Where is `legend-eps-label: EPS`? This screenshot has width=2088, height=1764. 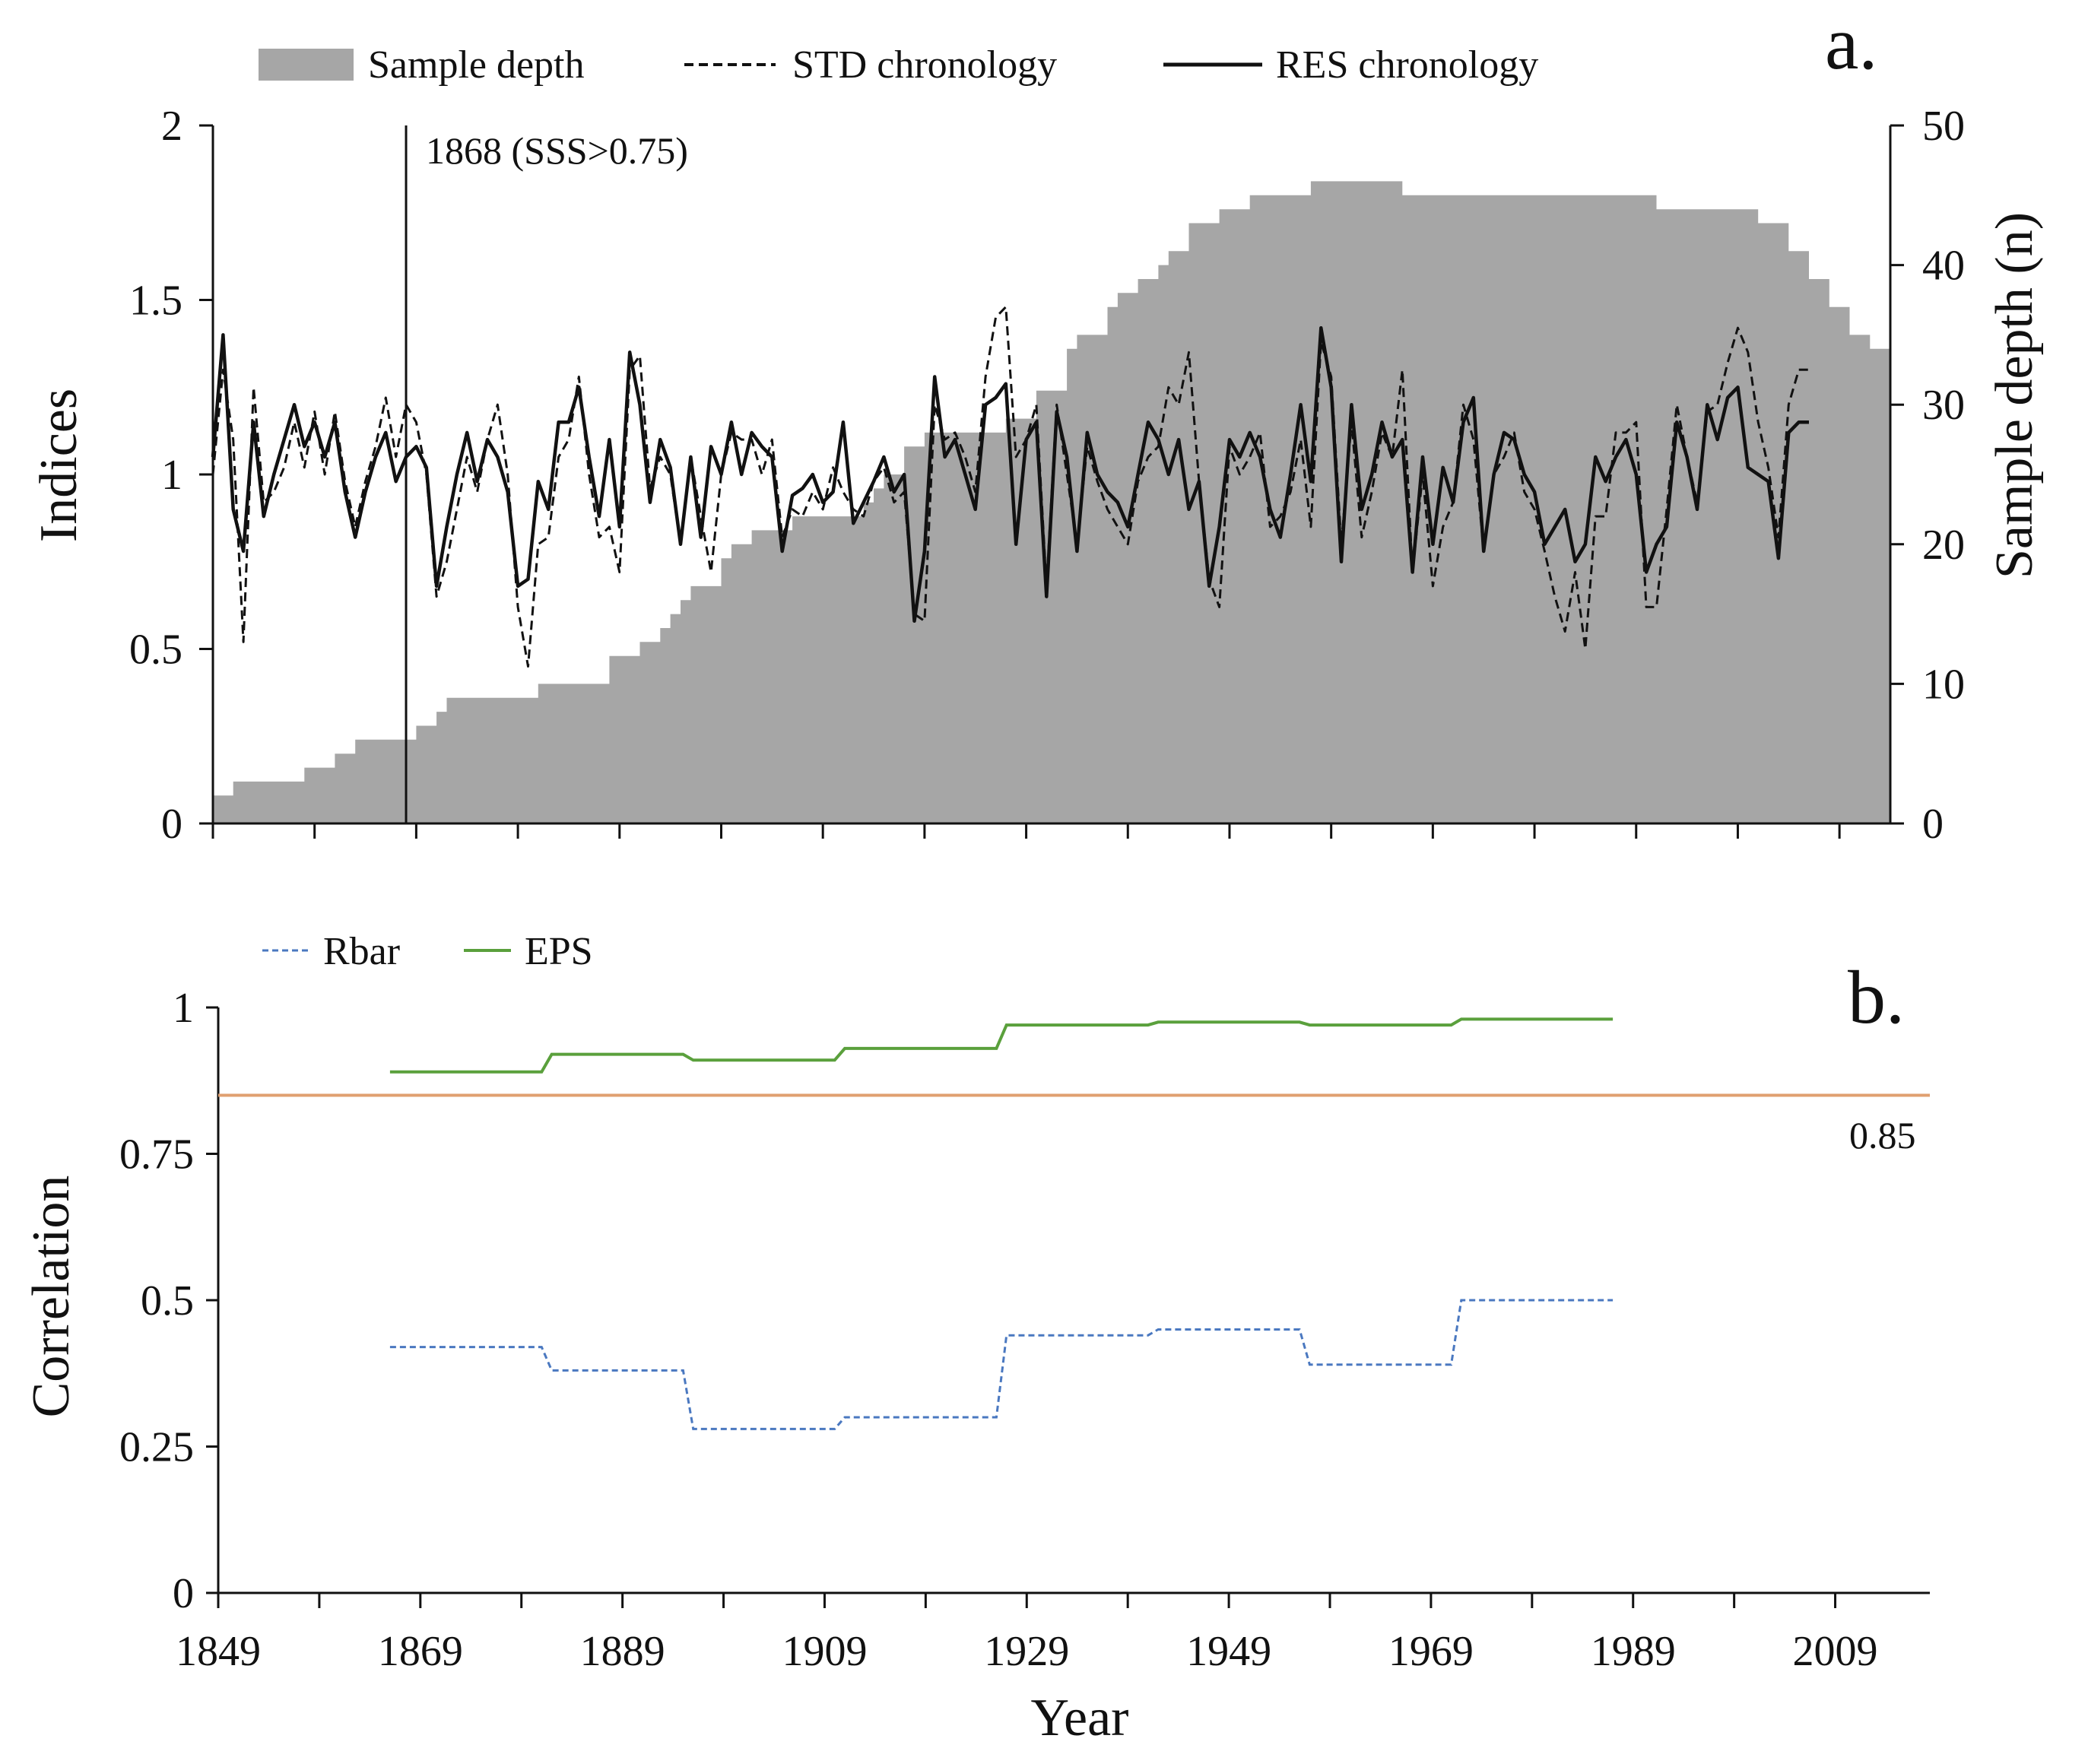 legend-eps-label: EPS is located at coordinates (559, 952).